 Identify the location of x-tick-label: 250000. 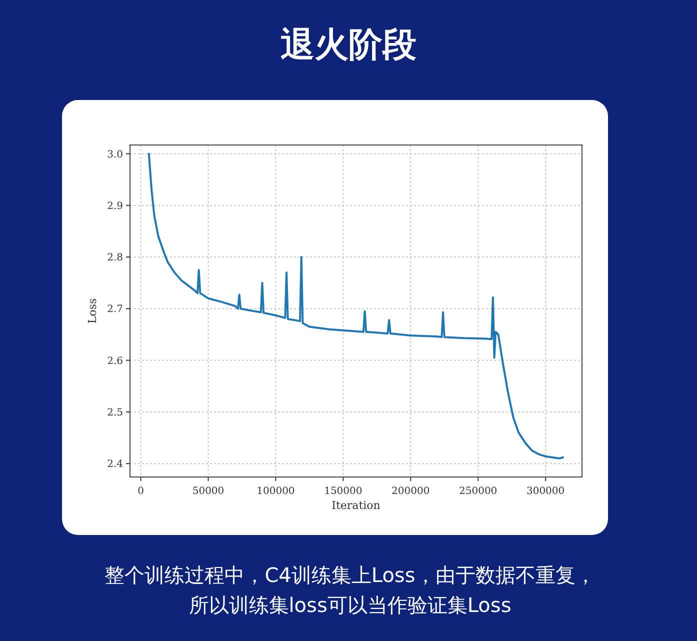
(478, 491).